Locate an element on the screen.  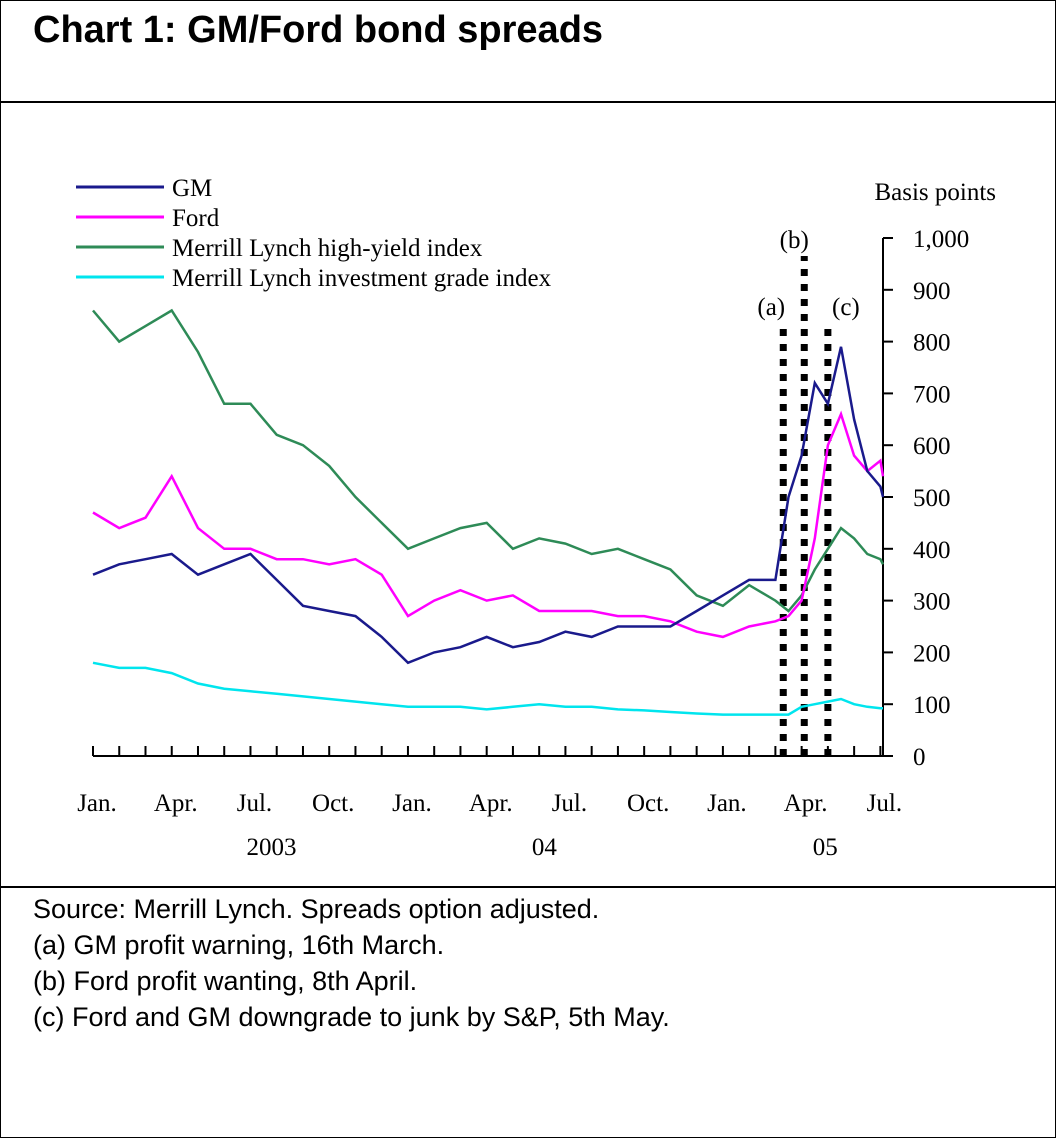
note: (a) GM profit warning, 16th March. is located at coordinates (239, 945).